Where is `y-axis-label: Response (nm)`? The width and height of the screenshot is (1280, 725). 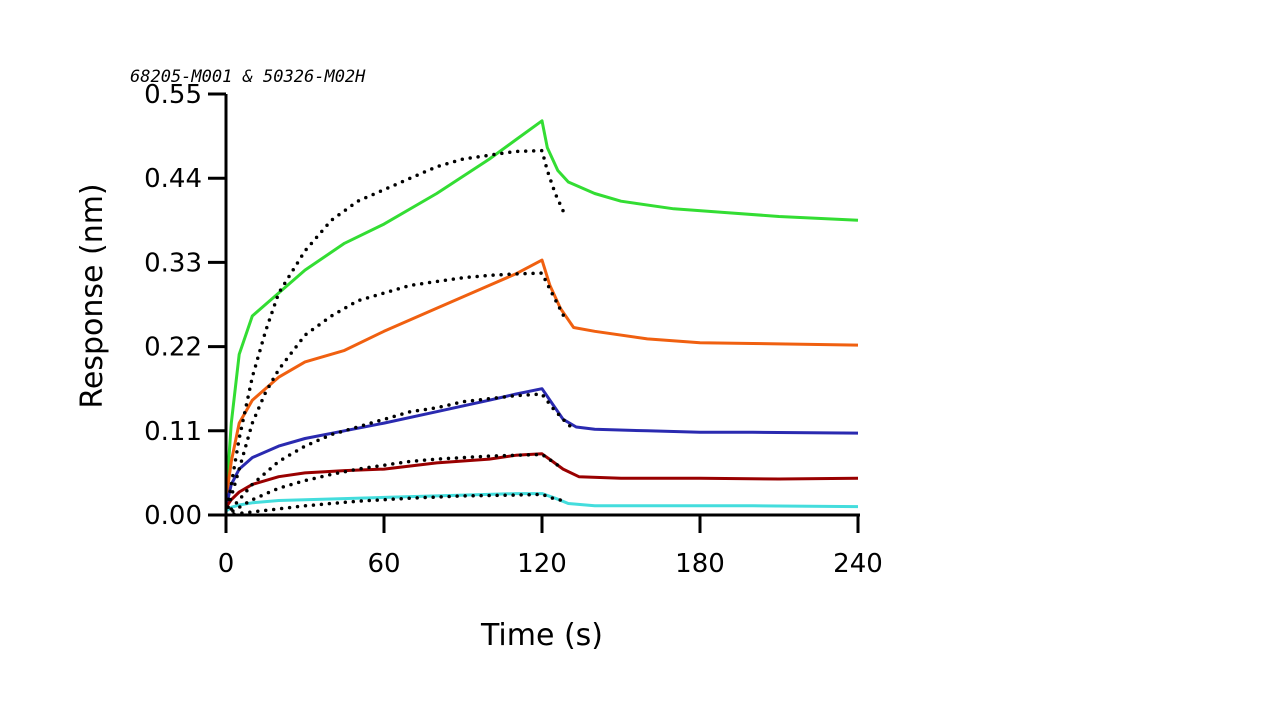
y-axis-label: Response (nm) is located at coordinates (92, 295).